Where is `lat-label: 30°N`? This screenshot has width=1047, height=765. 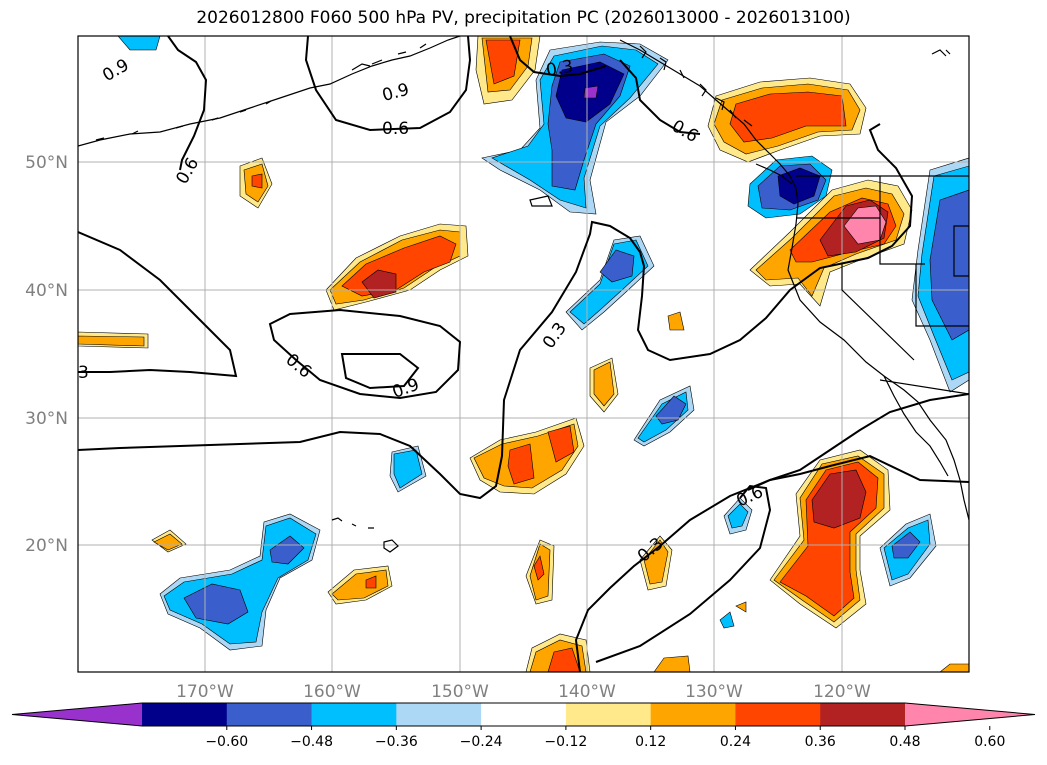 lat-label: 30°N is located at coordinates (46, 419).